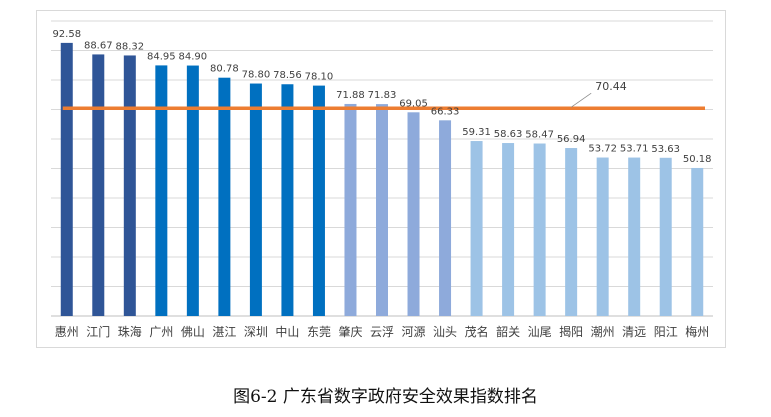 The height and width of the screenshot is (417, 771). Describe the element at coordinates (539, 135) in the screenshot. I see `value-label: 58.47` at that location.